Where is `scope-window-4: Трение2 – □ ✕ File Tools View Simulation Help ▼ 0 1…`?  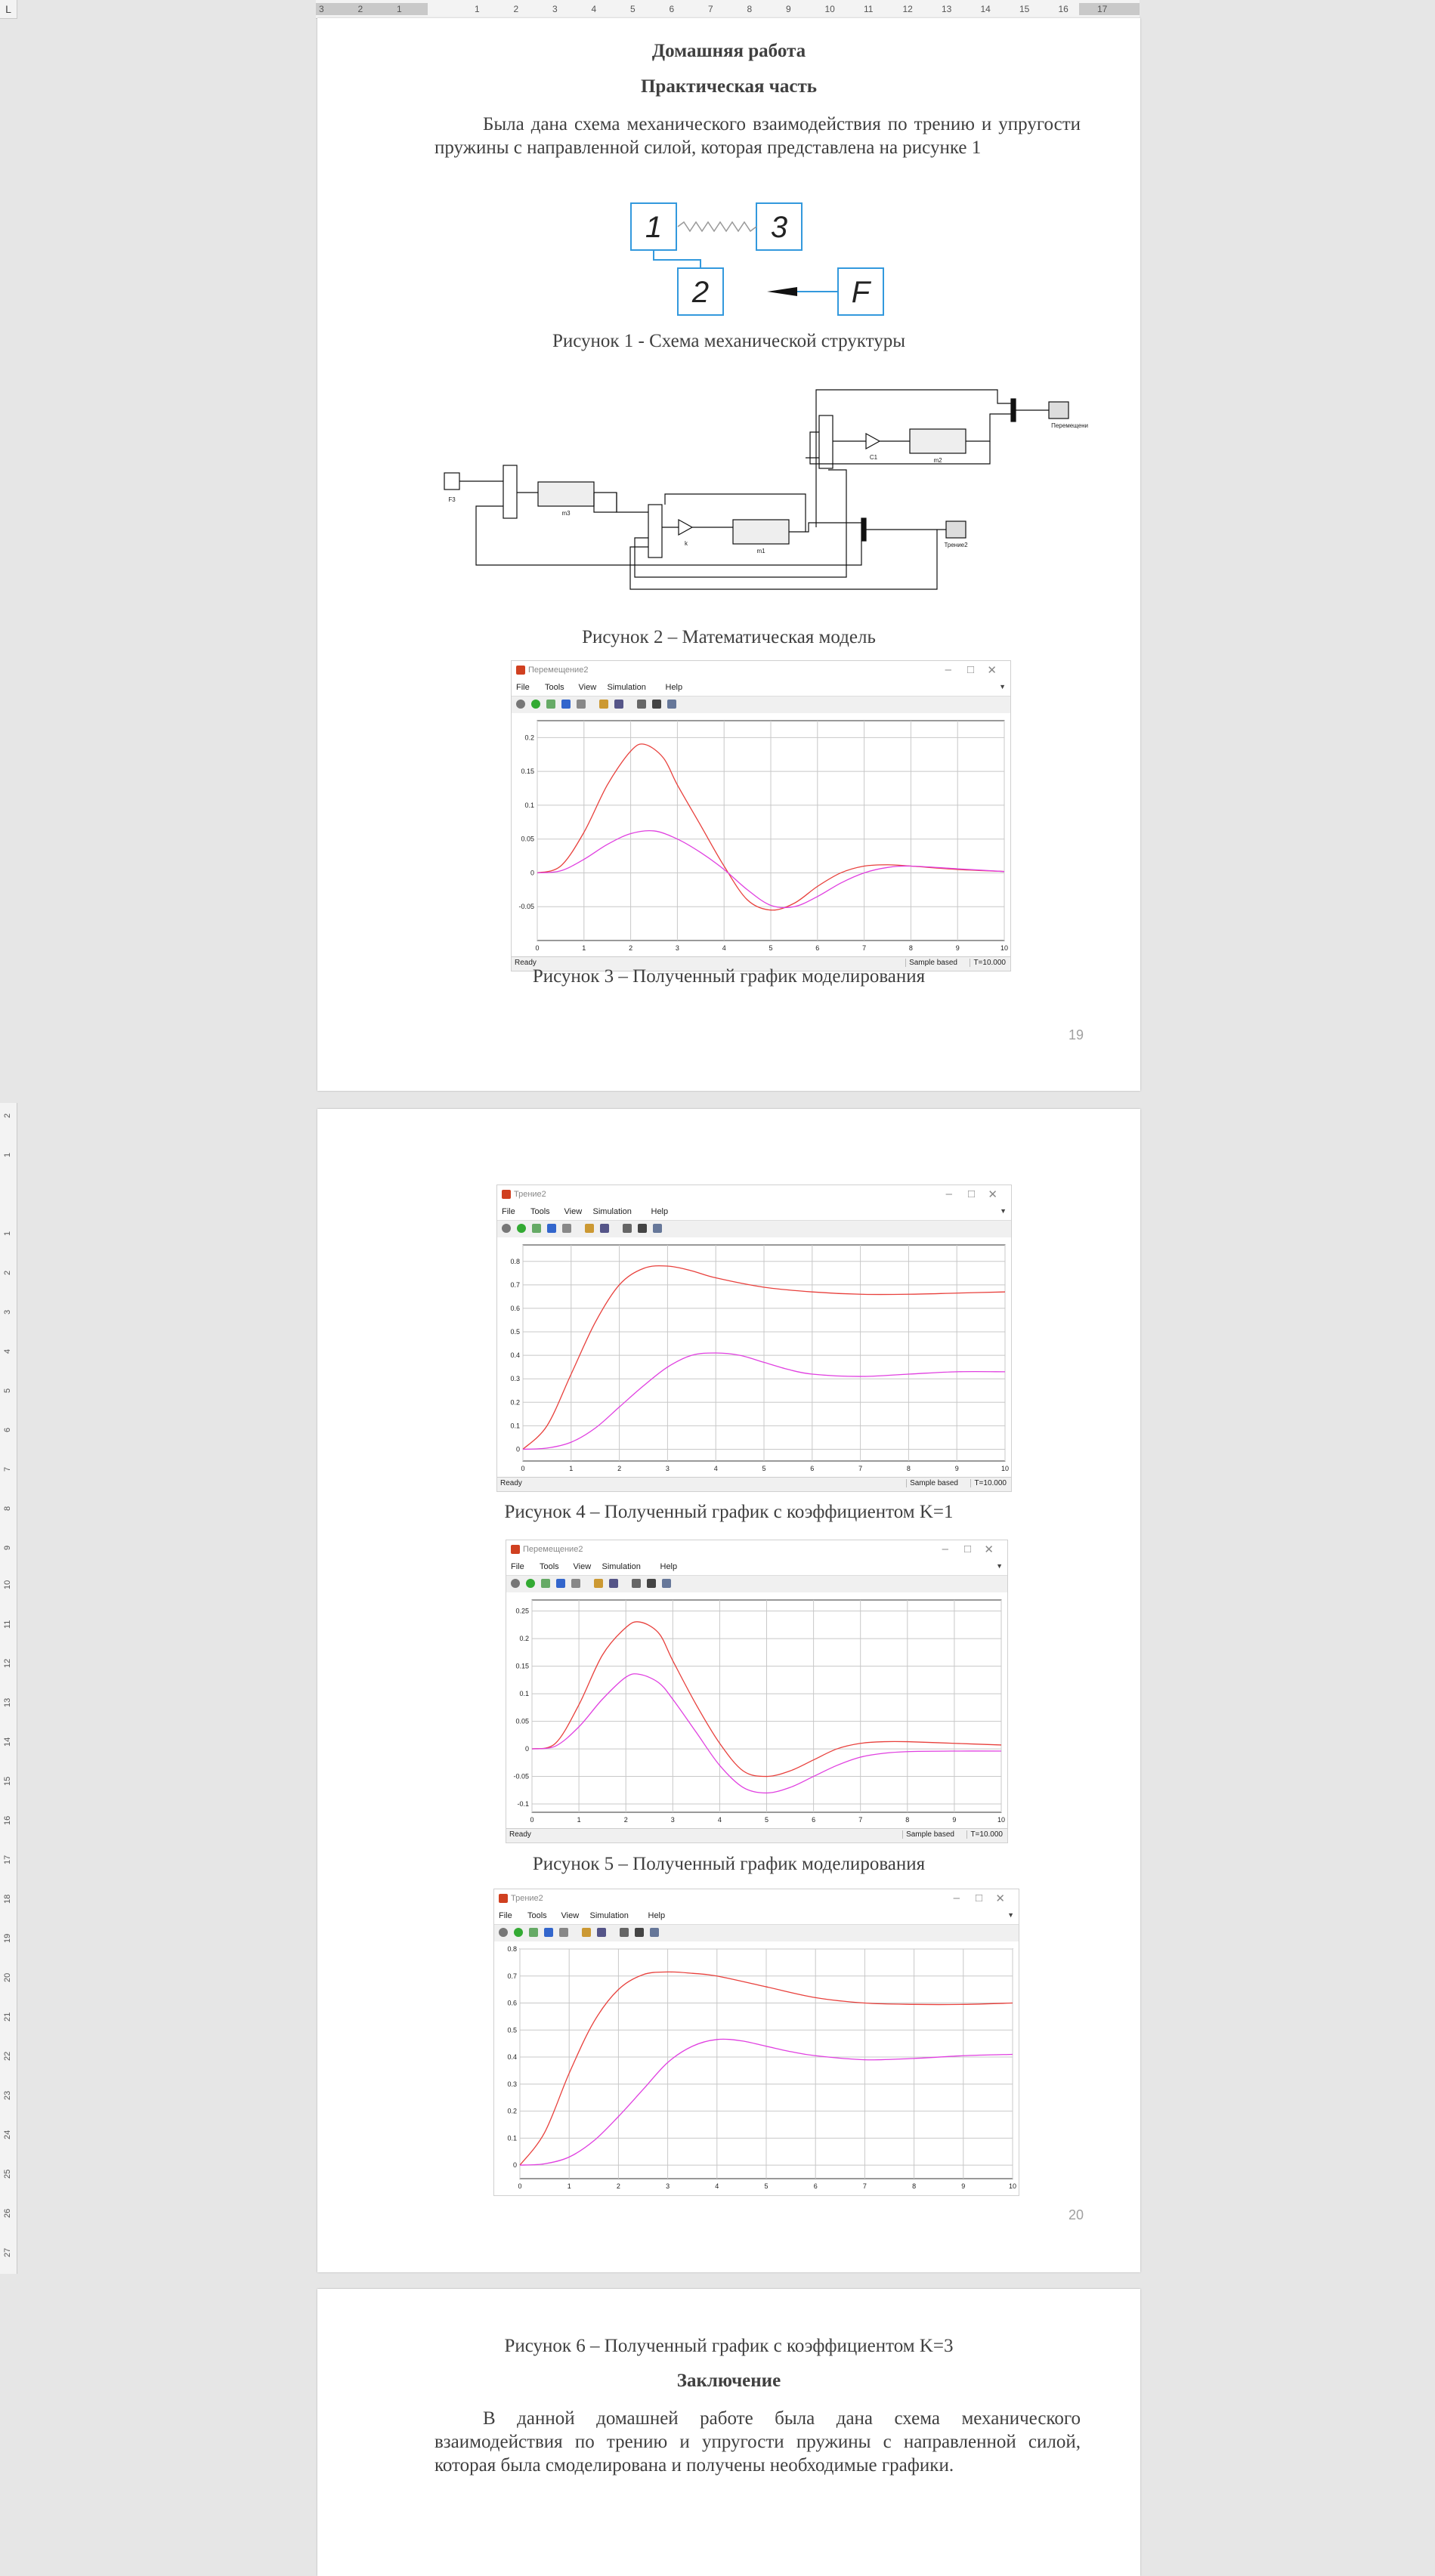 scope-window-4: Трение2 – □ ✕ File Tools View Simulation Help ▼ 0 1… is located at coordinates (756, 2042).